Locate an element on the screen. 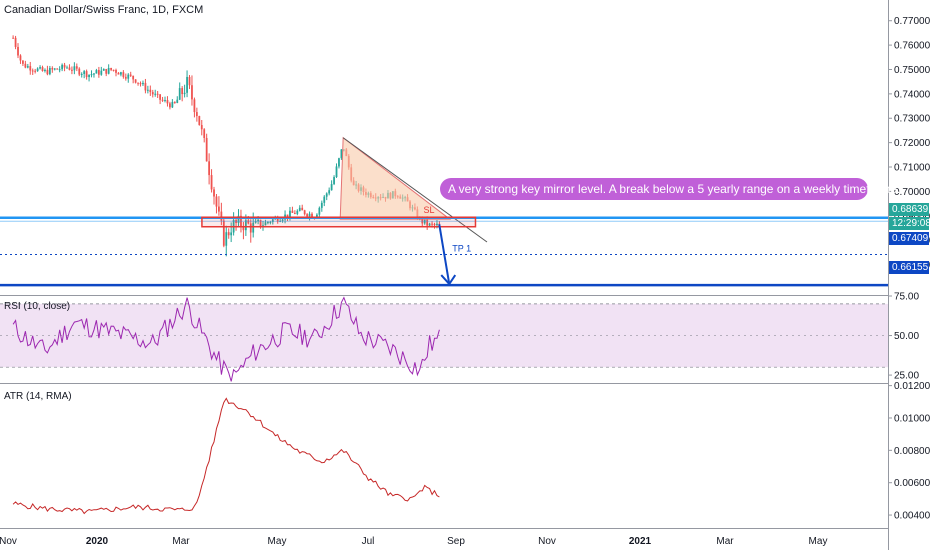 Image resolution: width=932 pixels, height=550 pixels. atr-tick-label: 0.00800 is located at coordinates (912, 451).